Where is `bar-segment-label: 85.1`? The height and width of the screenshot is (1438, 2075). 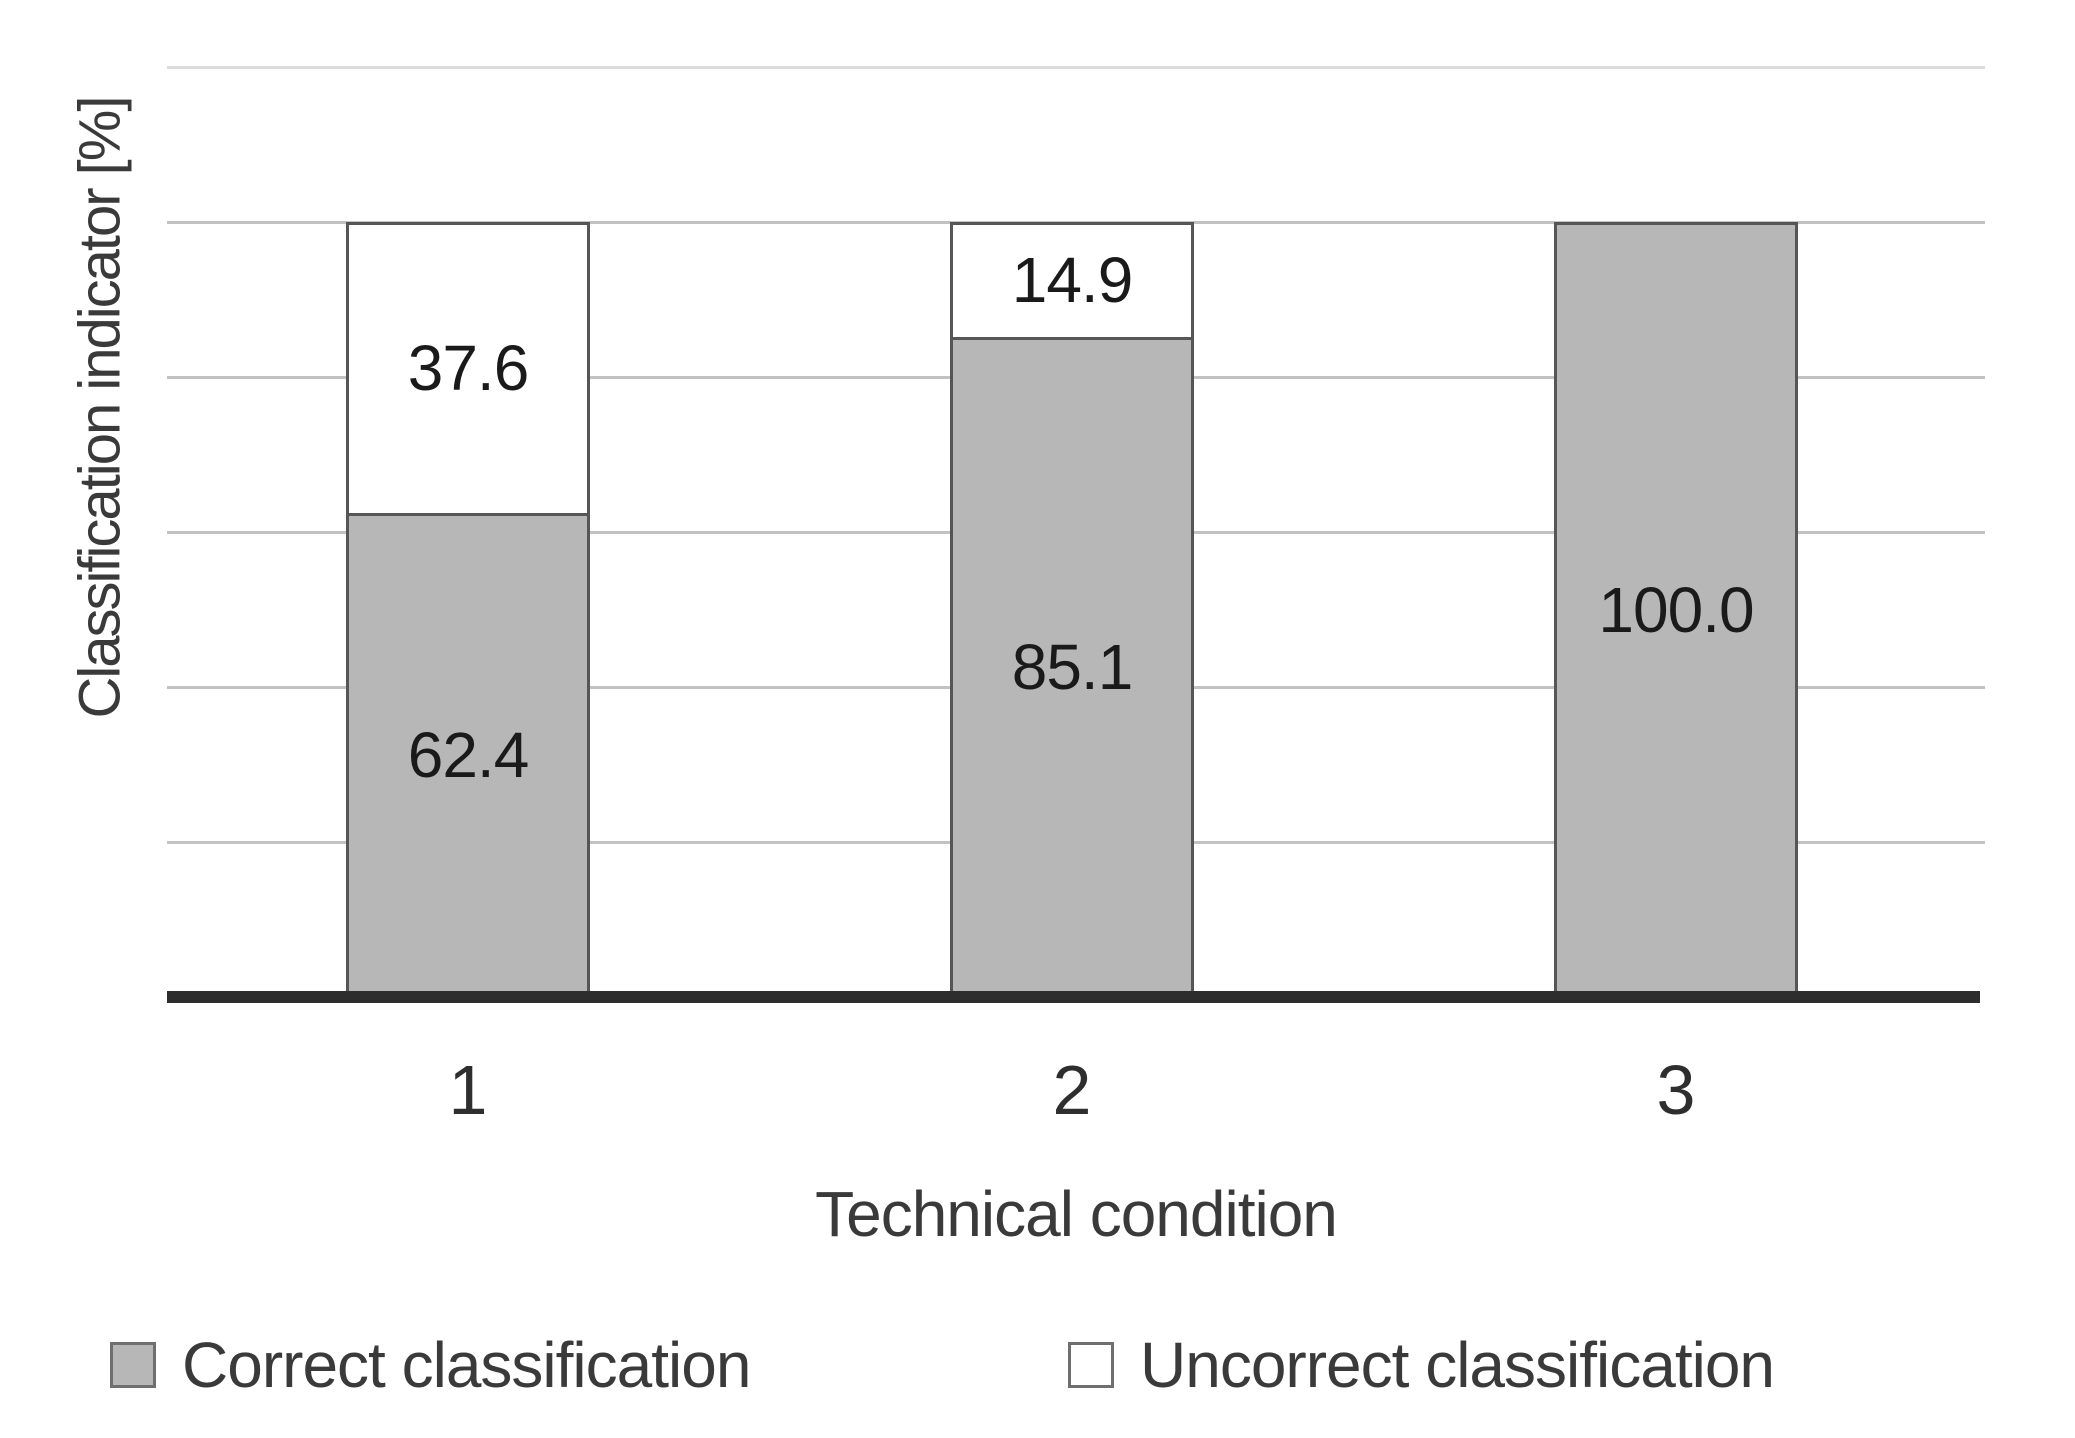 bar-segment-label: 85.1 is located at coordinates (1072, 667).